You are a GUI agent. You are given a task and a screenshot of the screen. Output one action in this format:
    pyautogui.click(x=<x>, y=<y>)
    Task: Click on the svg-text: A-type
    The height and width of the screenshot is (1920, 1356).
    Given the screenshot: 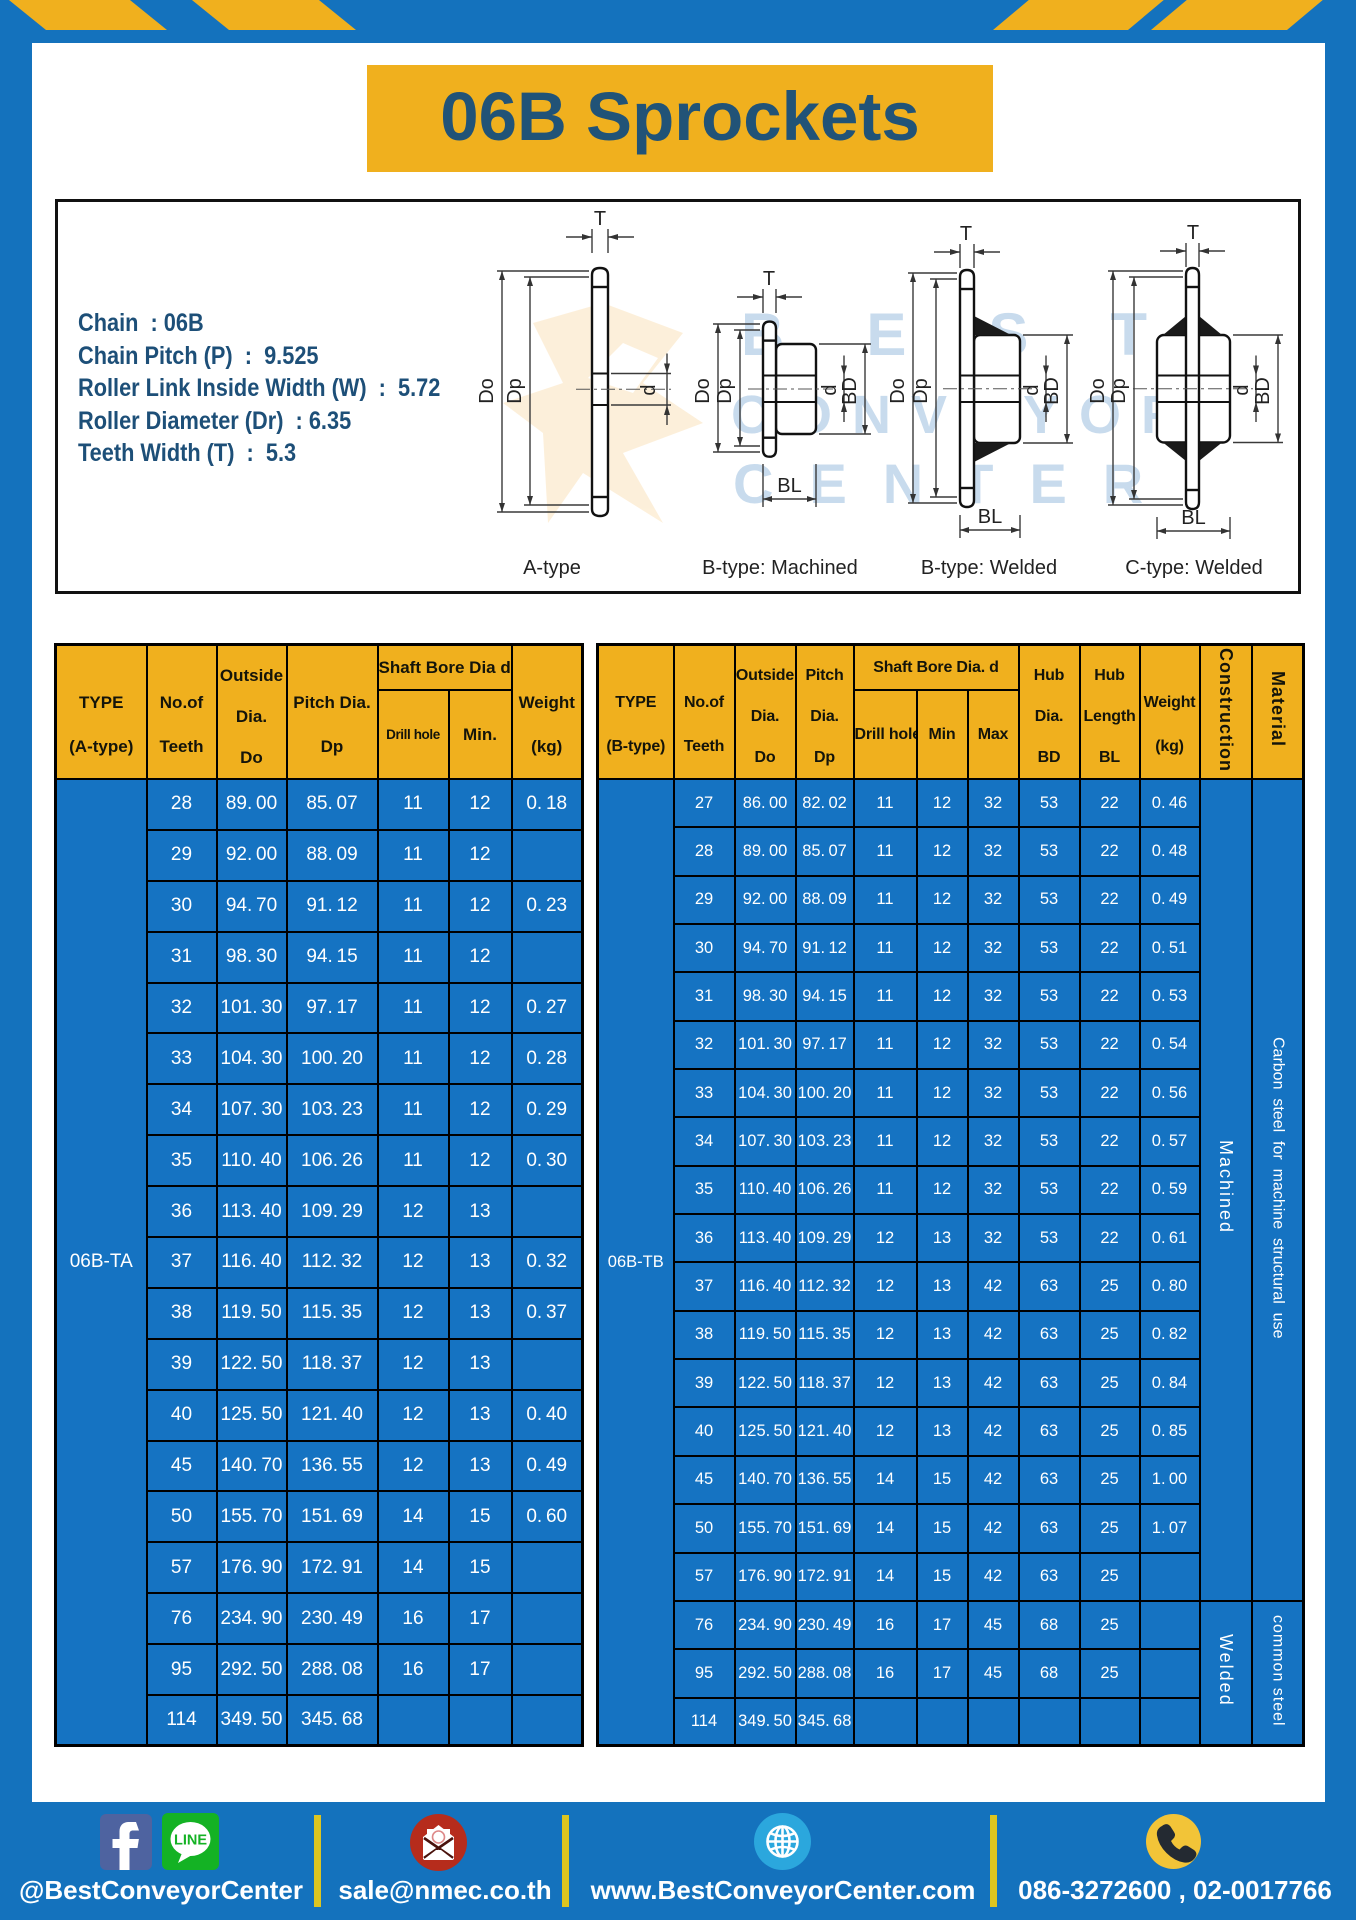 What is the action you would take?
    pyautogui.click(x=552, y=568)
    